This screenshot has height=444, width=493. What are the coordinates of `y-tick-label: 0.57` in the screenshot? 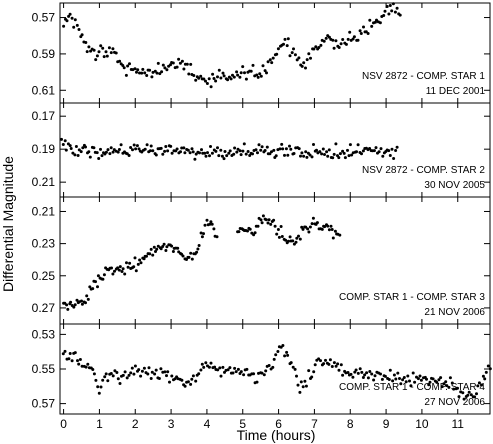 It's located at (44, 18).